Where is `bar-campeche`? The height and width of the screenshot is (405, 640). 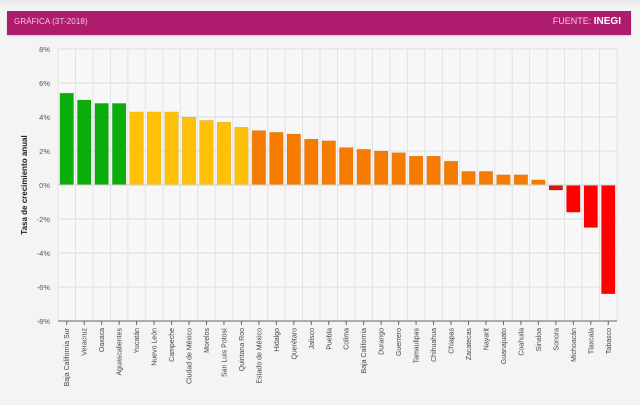
bar-campeche is located at coordinates (171, 148).